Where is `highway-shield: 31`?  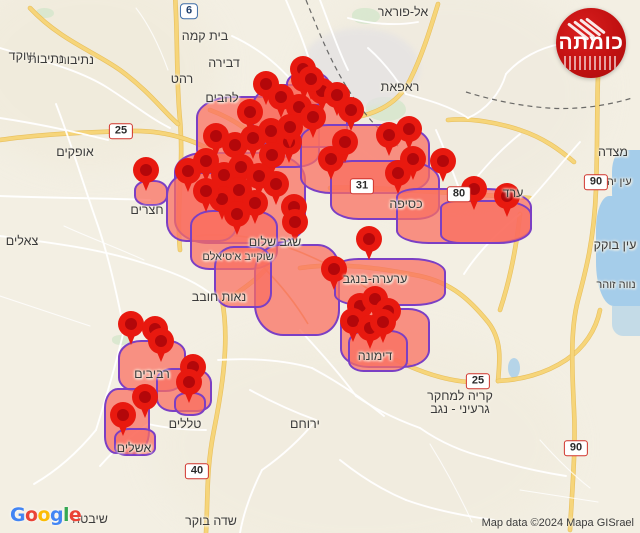
highway-shield: 31 is located at coordinates (362, 186).